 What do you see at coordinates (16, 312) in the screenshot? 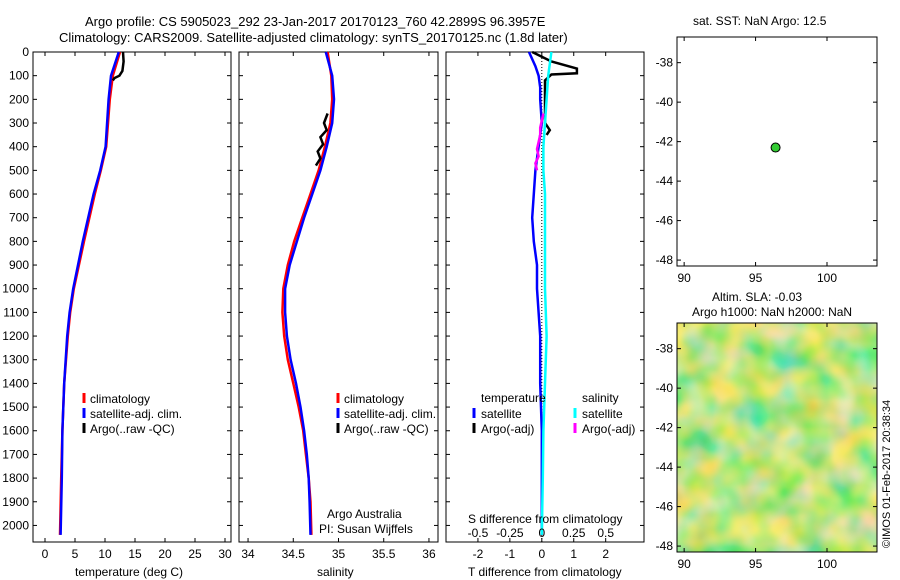
I see `y-tick-label: 1100` at bounding box center [16, 312].